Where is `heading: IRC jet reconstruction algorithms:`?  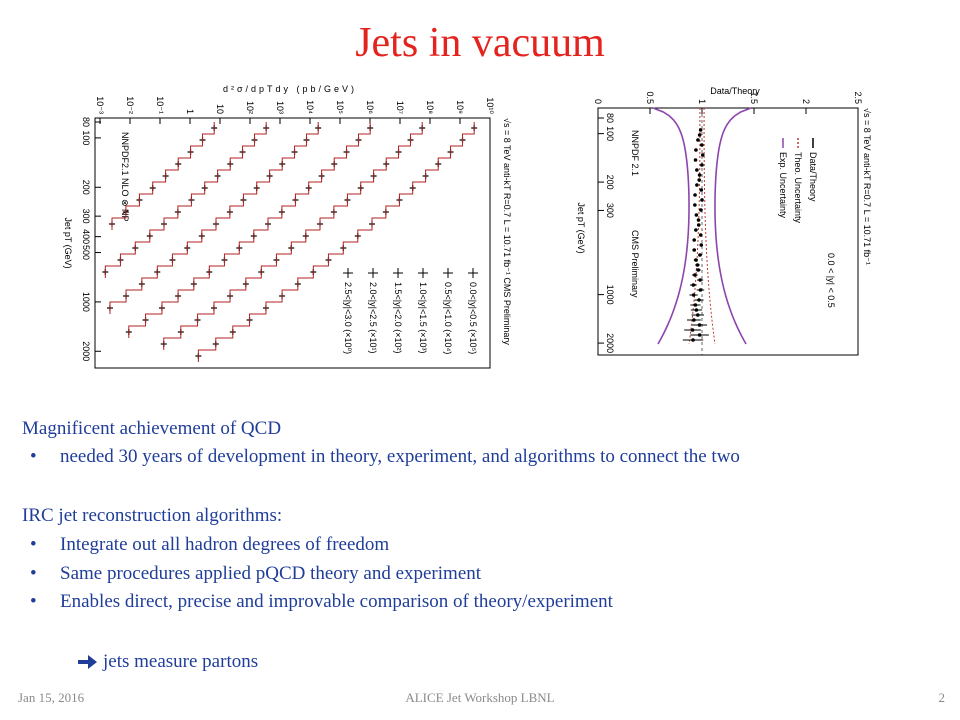 heading: IRC jet reconstruction algorithms: is located at coordinates (152, 515).